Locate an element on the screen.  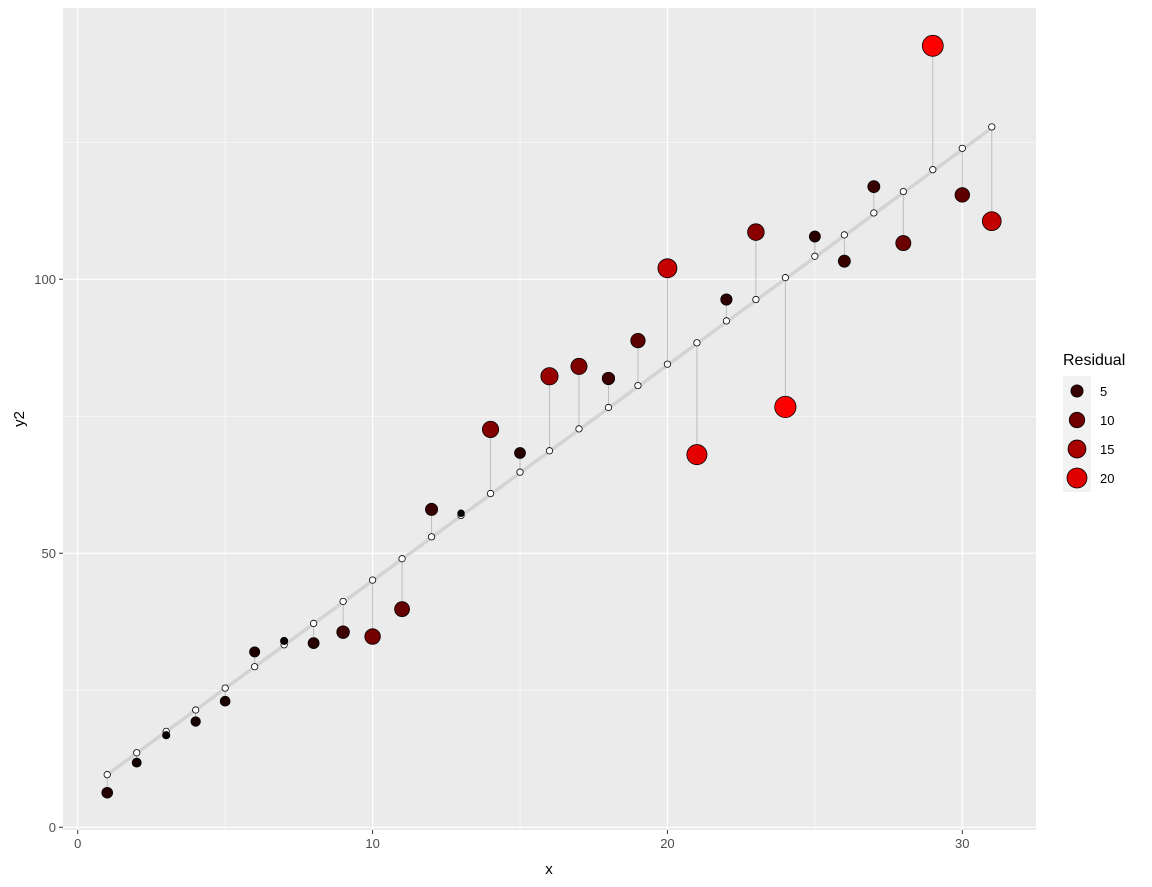
y-tick-label: 50 is located at coordinates (49, 553).